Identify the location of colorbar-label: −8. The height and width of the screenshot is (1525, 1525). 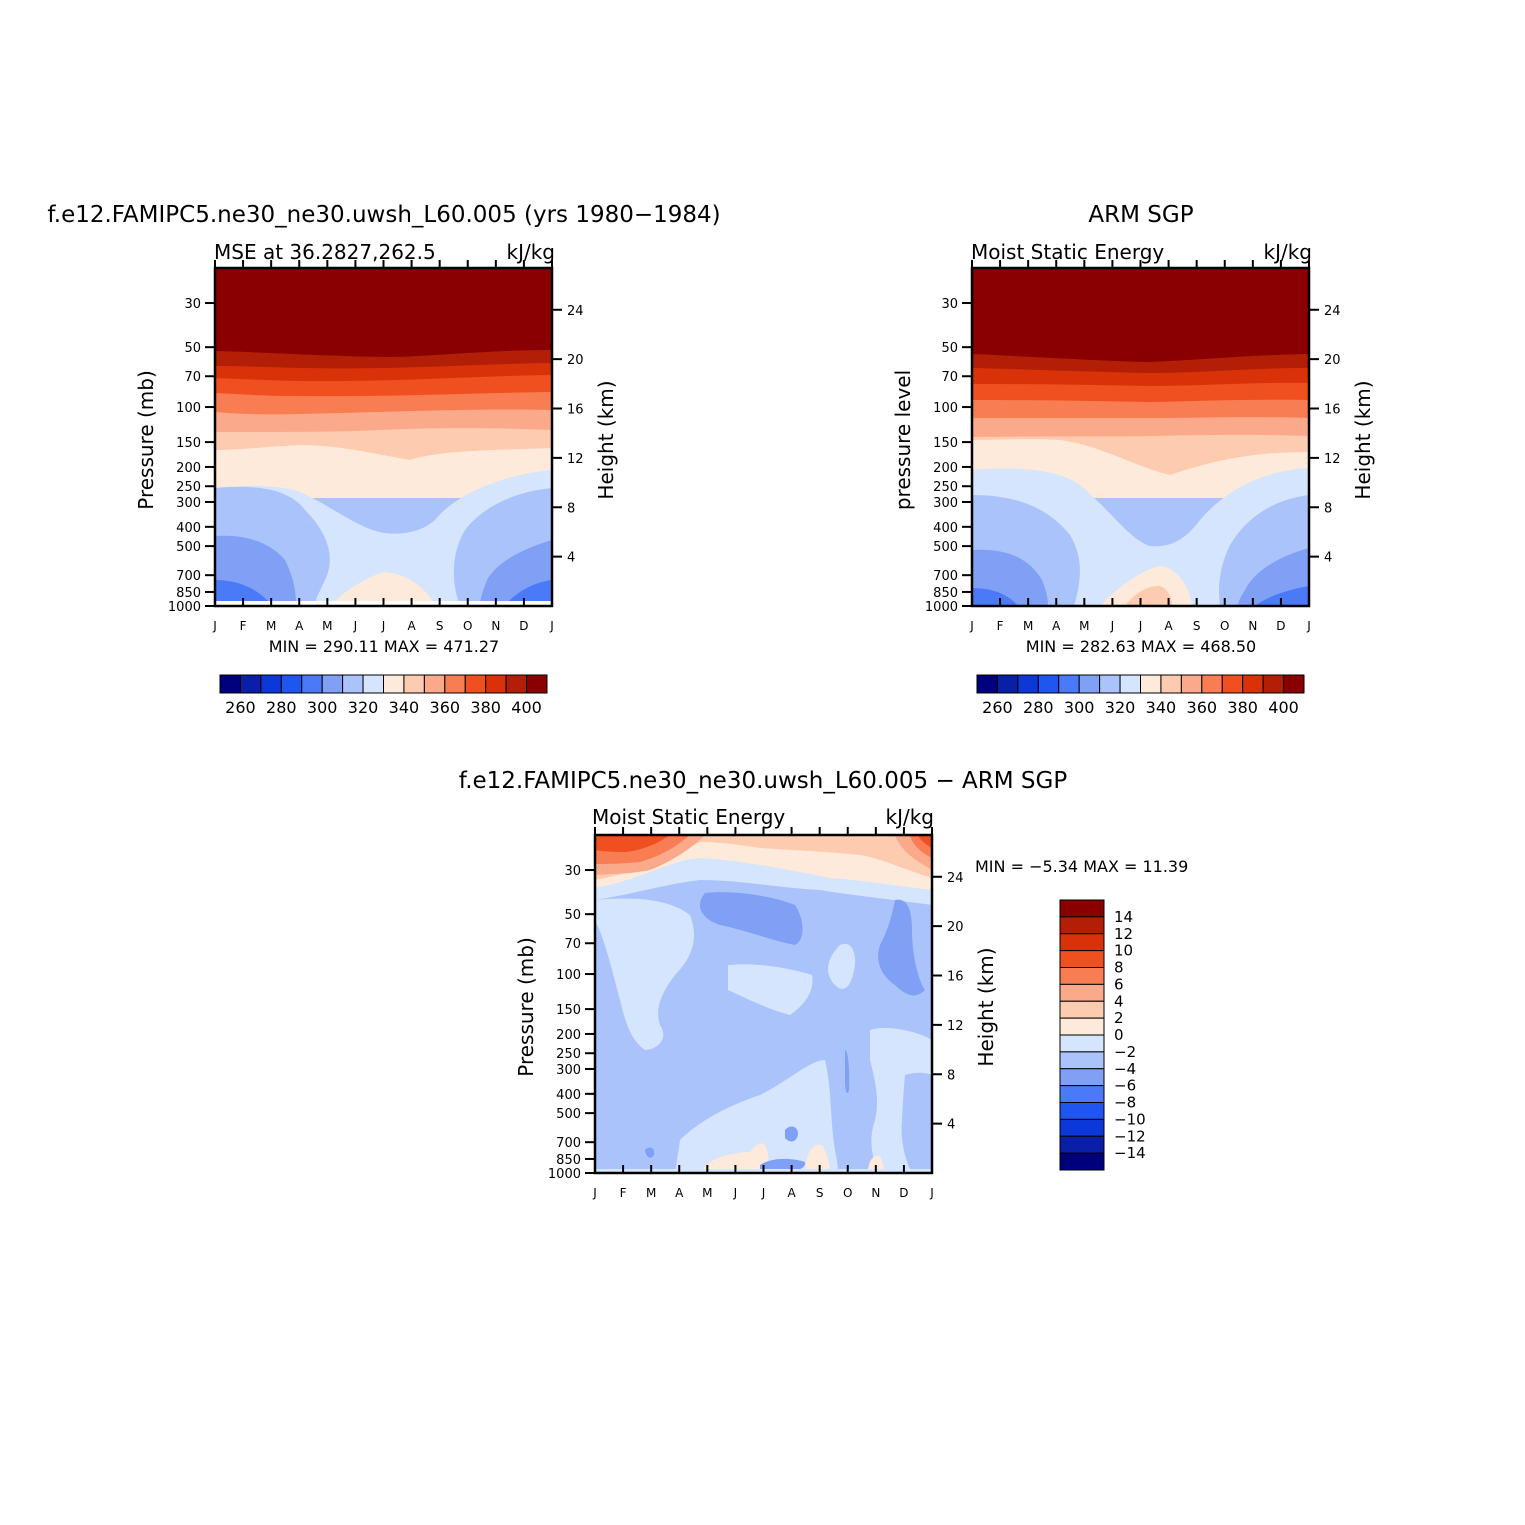
(1125, 1103).